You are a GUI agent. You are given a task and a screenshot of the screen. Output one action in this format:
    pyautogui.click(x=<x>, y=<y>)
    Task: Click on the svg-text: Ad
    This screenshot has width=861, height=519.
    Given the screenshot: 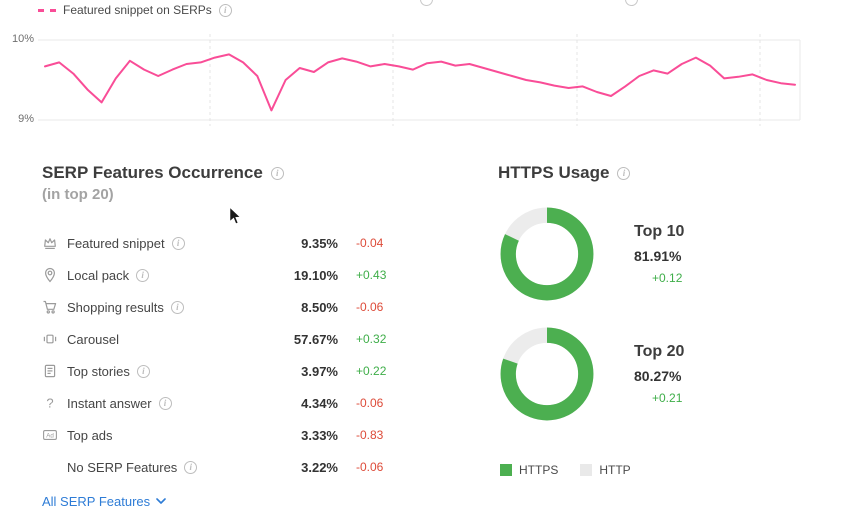 What is the action you would take?
    pyautogui.click(x=50, y=435)
    